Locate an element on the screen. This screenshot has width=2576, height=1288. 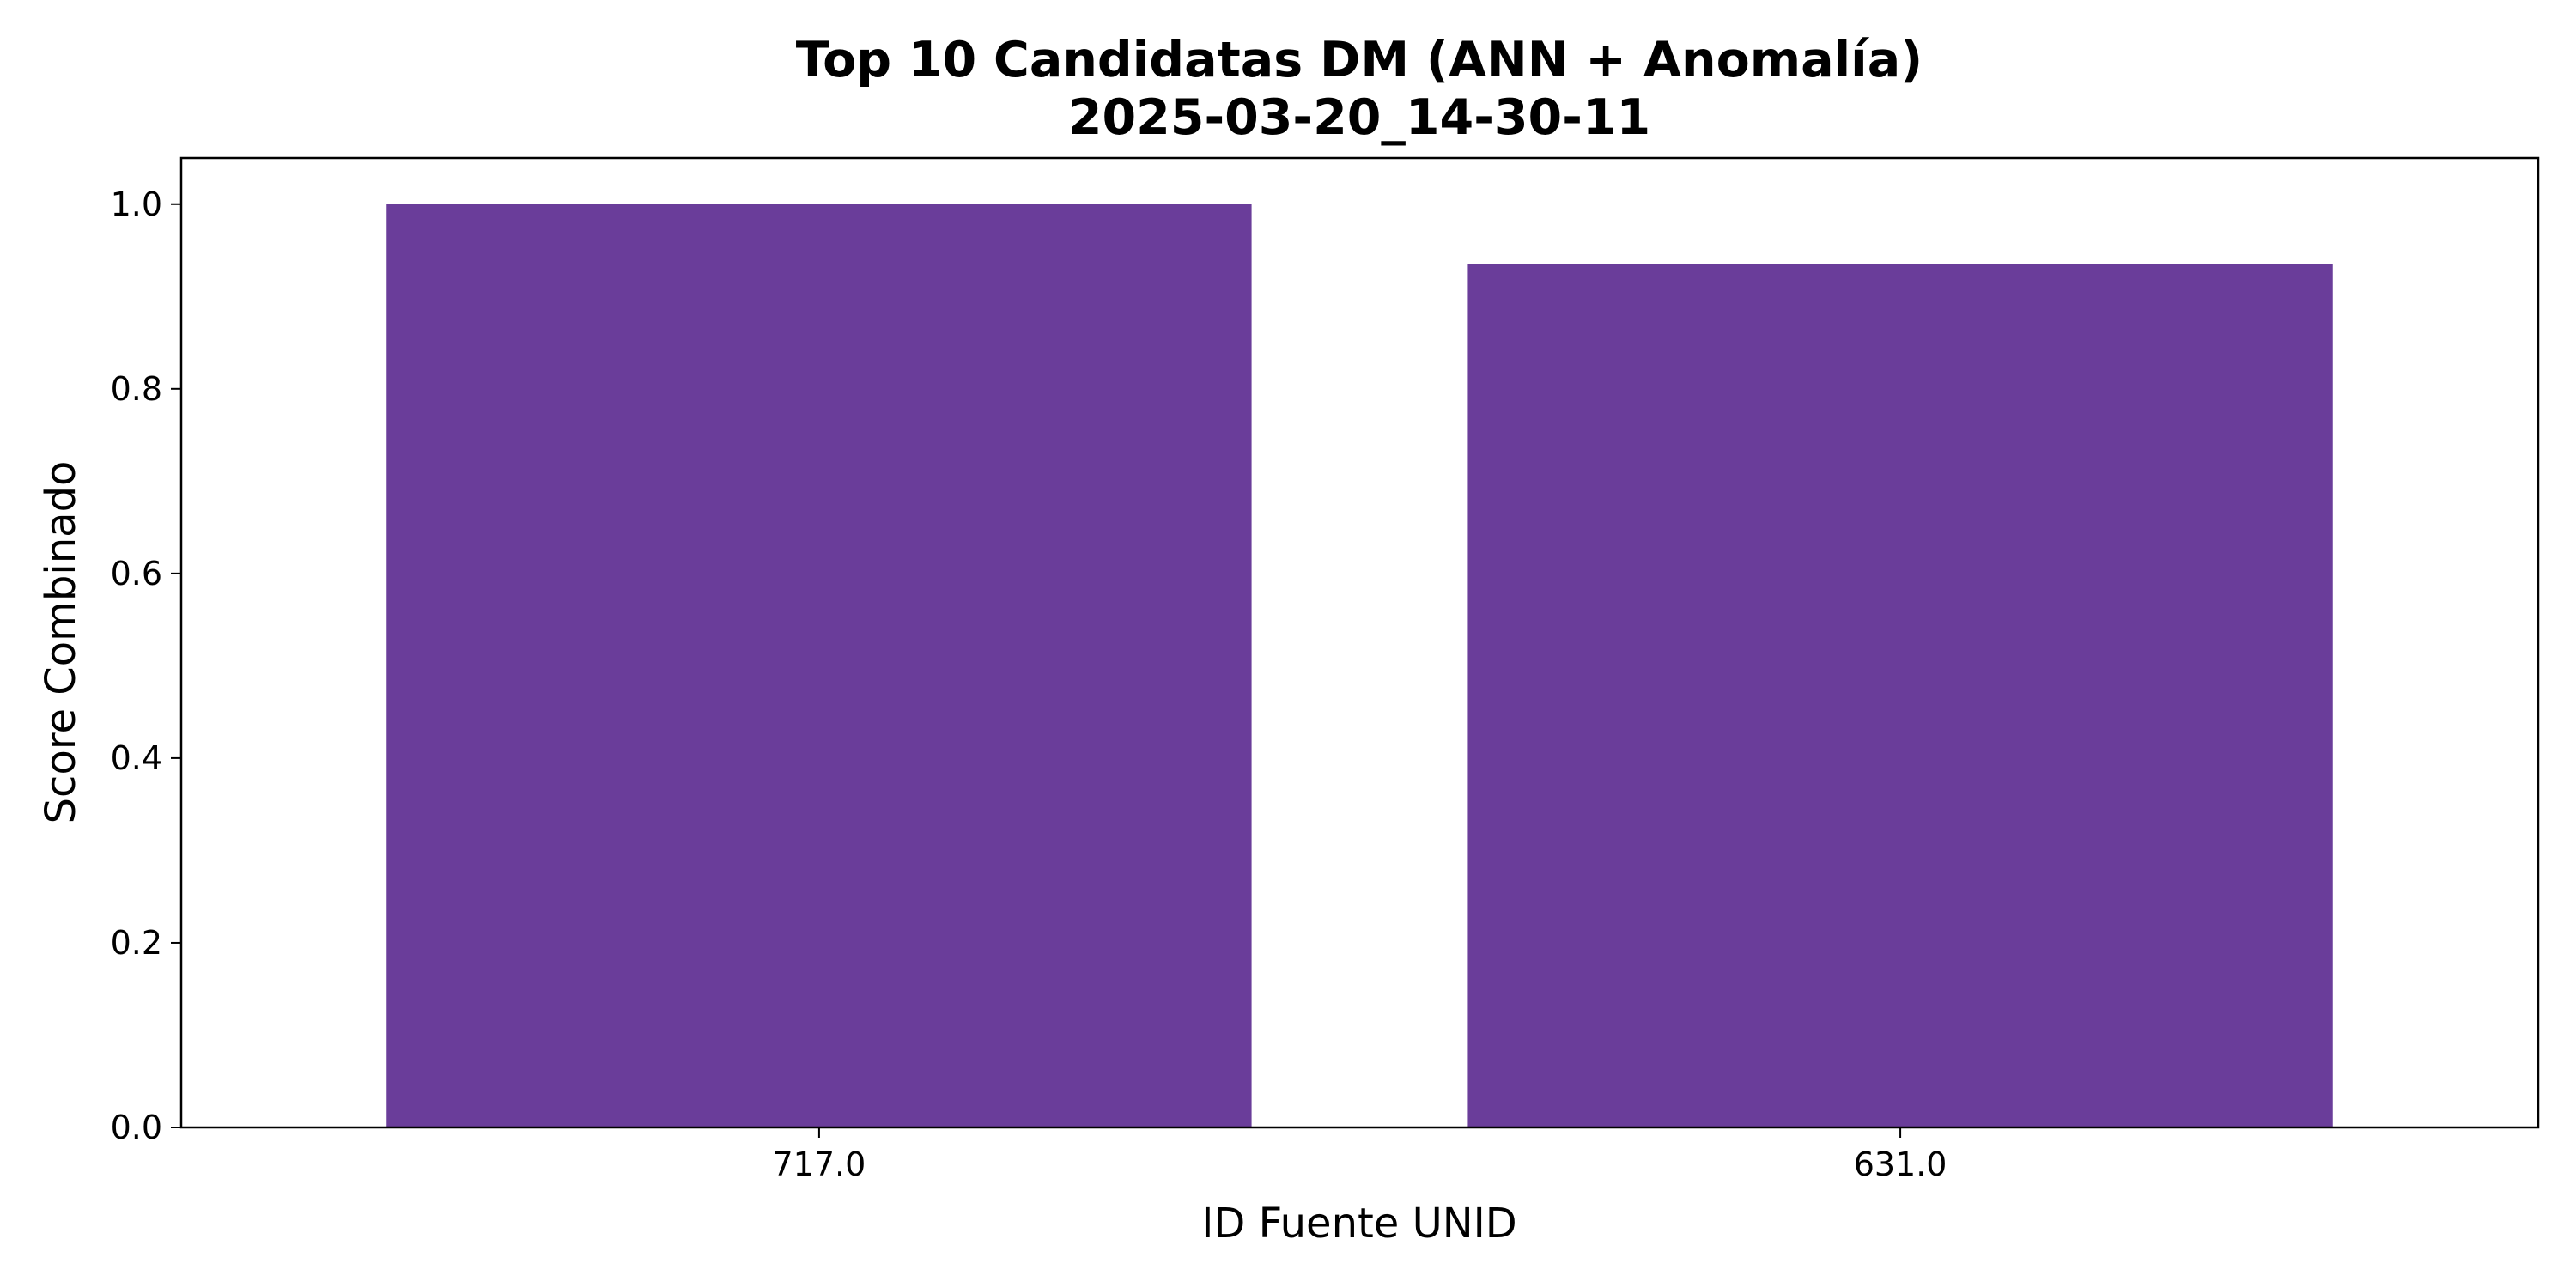
chart-title-line-2: 2025-03-20_14-30-11 is located at coordinates (1359, 117).